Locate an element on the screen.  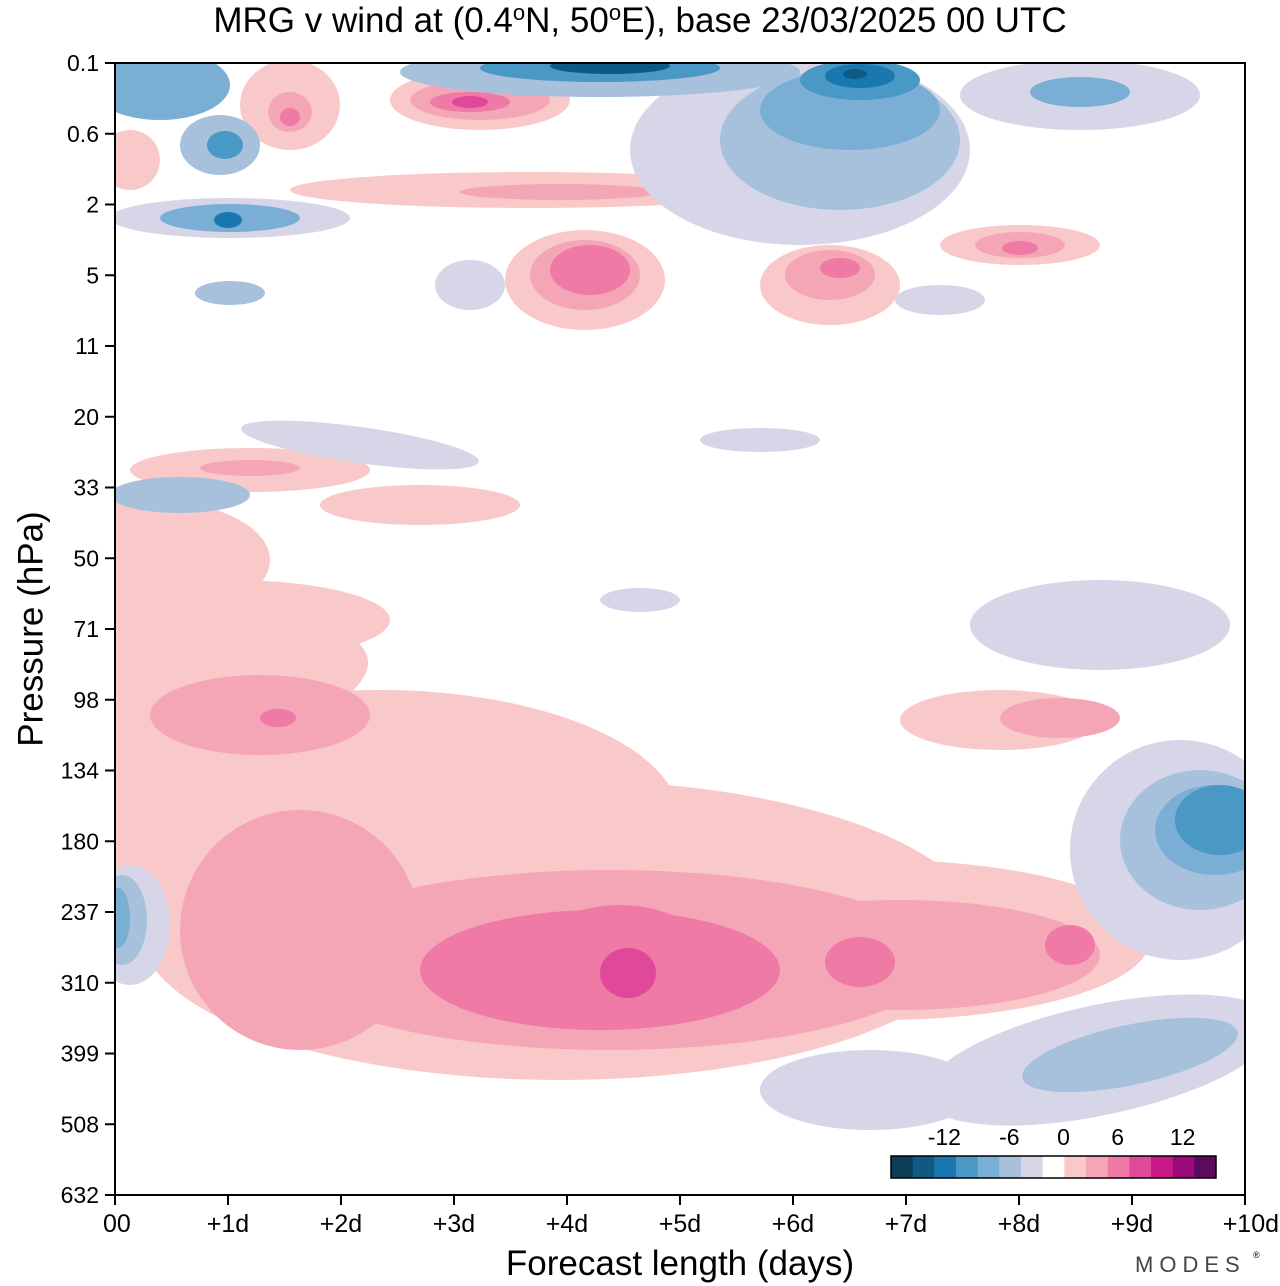
x-axis: 00 +1d +2d +3d +4d +5d +6d +7d +8d +9d +10d is located at coordinates (691, 1216).